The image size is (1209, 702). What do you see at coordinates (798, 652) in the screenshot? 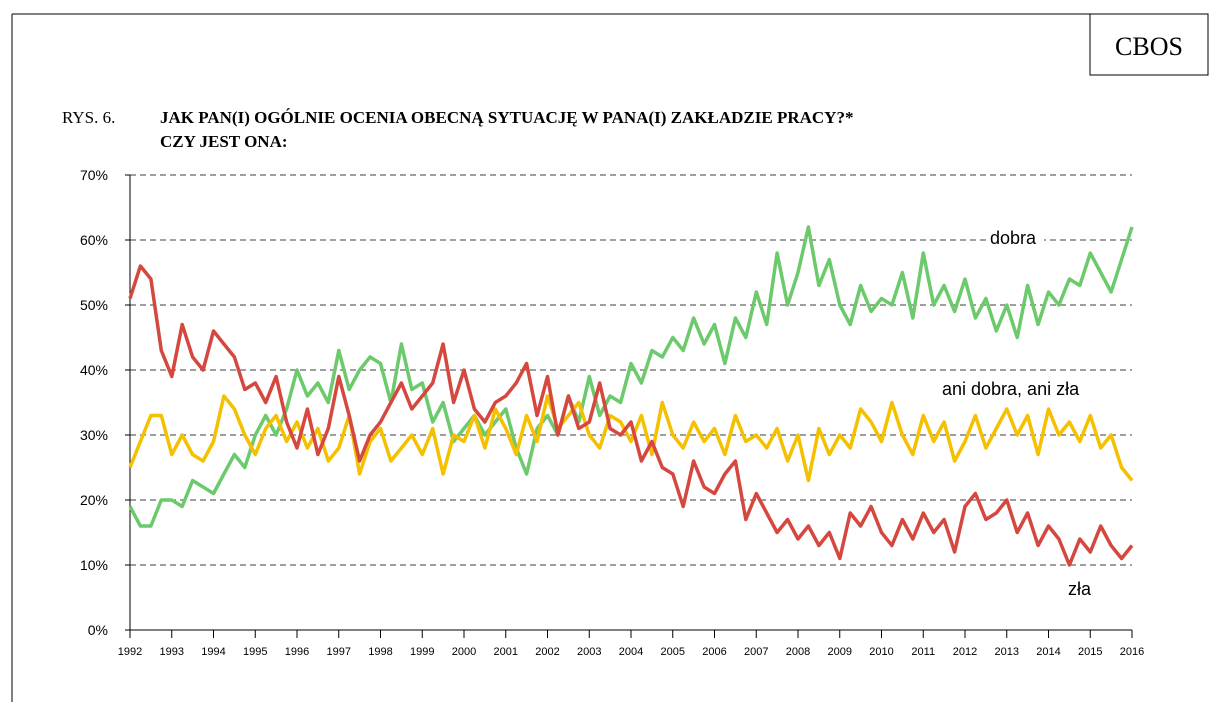
I see `x-tick-label: 2008` at bounding box center [798, 652].